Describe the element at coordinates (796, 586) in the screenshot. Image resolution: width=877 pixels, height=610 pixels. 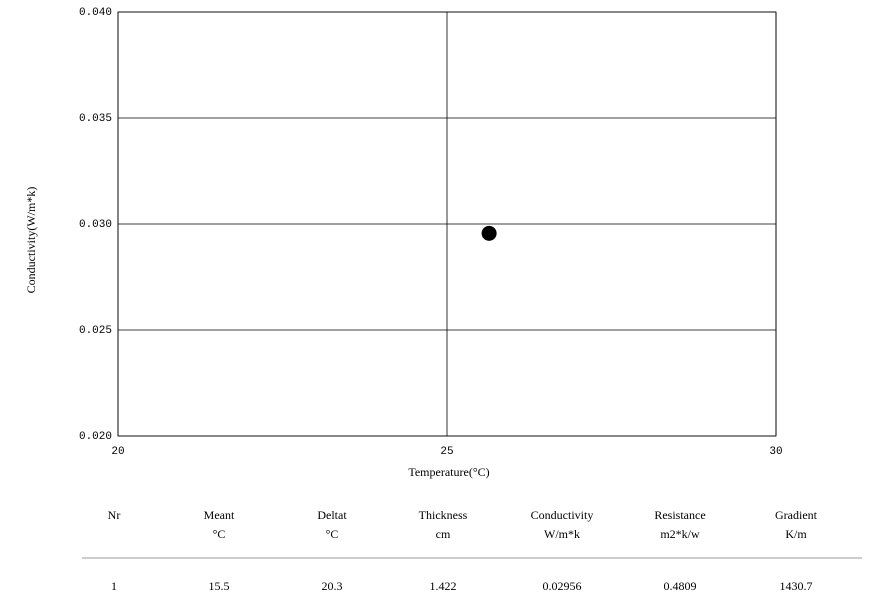
I see `table-cell: 1430.7` at that location.